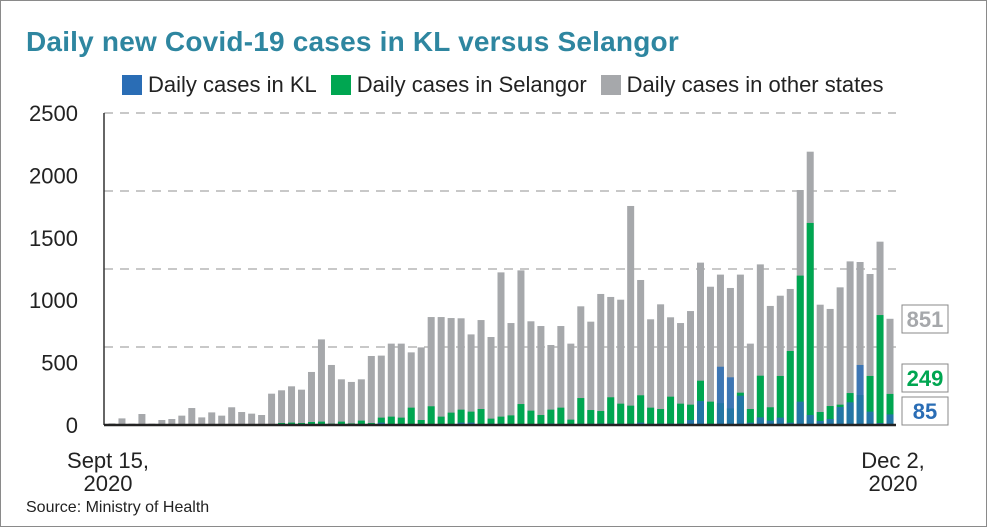 This screenshot has height=527, width=987. Describe the element at coordinates (471, 84) in the screenshot. I see `legend-label: Daily cases in Selangor` at that location.